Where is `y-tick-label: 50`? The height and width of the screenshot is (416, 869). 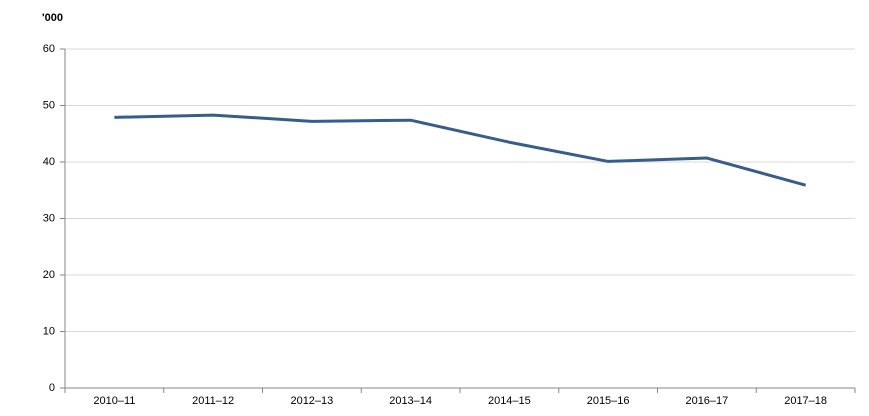
y-tick-label: 50 is located at coordinates (49, 105).